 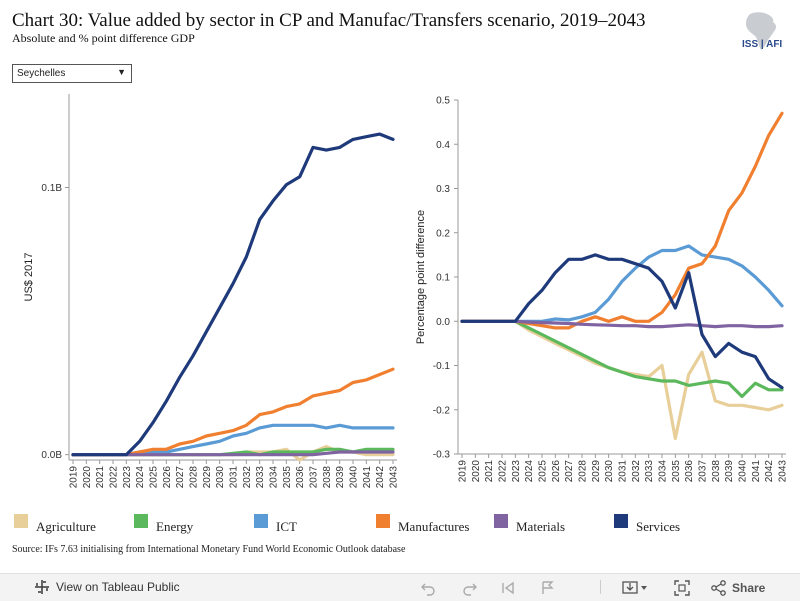 I want to click on y-axis-title: Percentage point difference, so click(x=421, y=277).